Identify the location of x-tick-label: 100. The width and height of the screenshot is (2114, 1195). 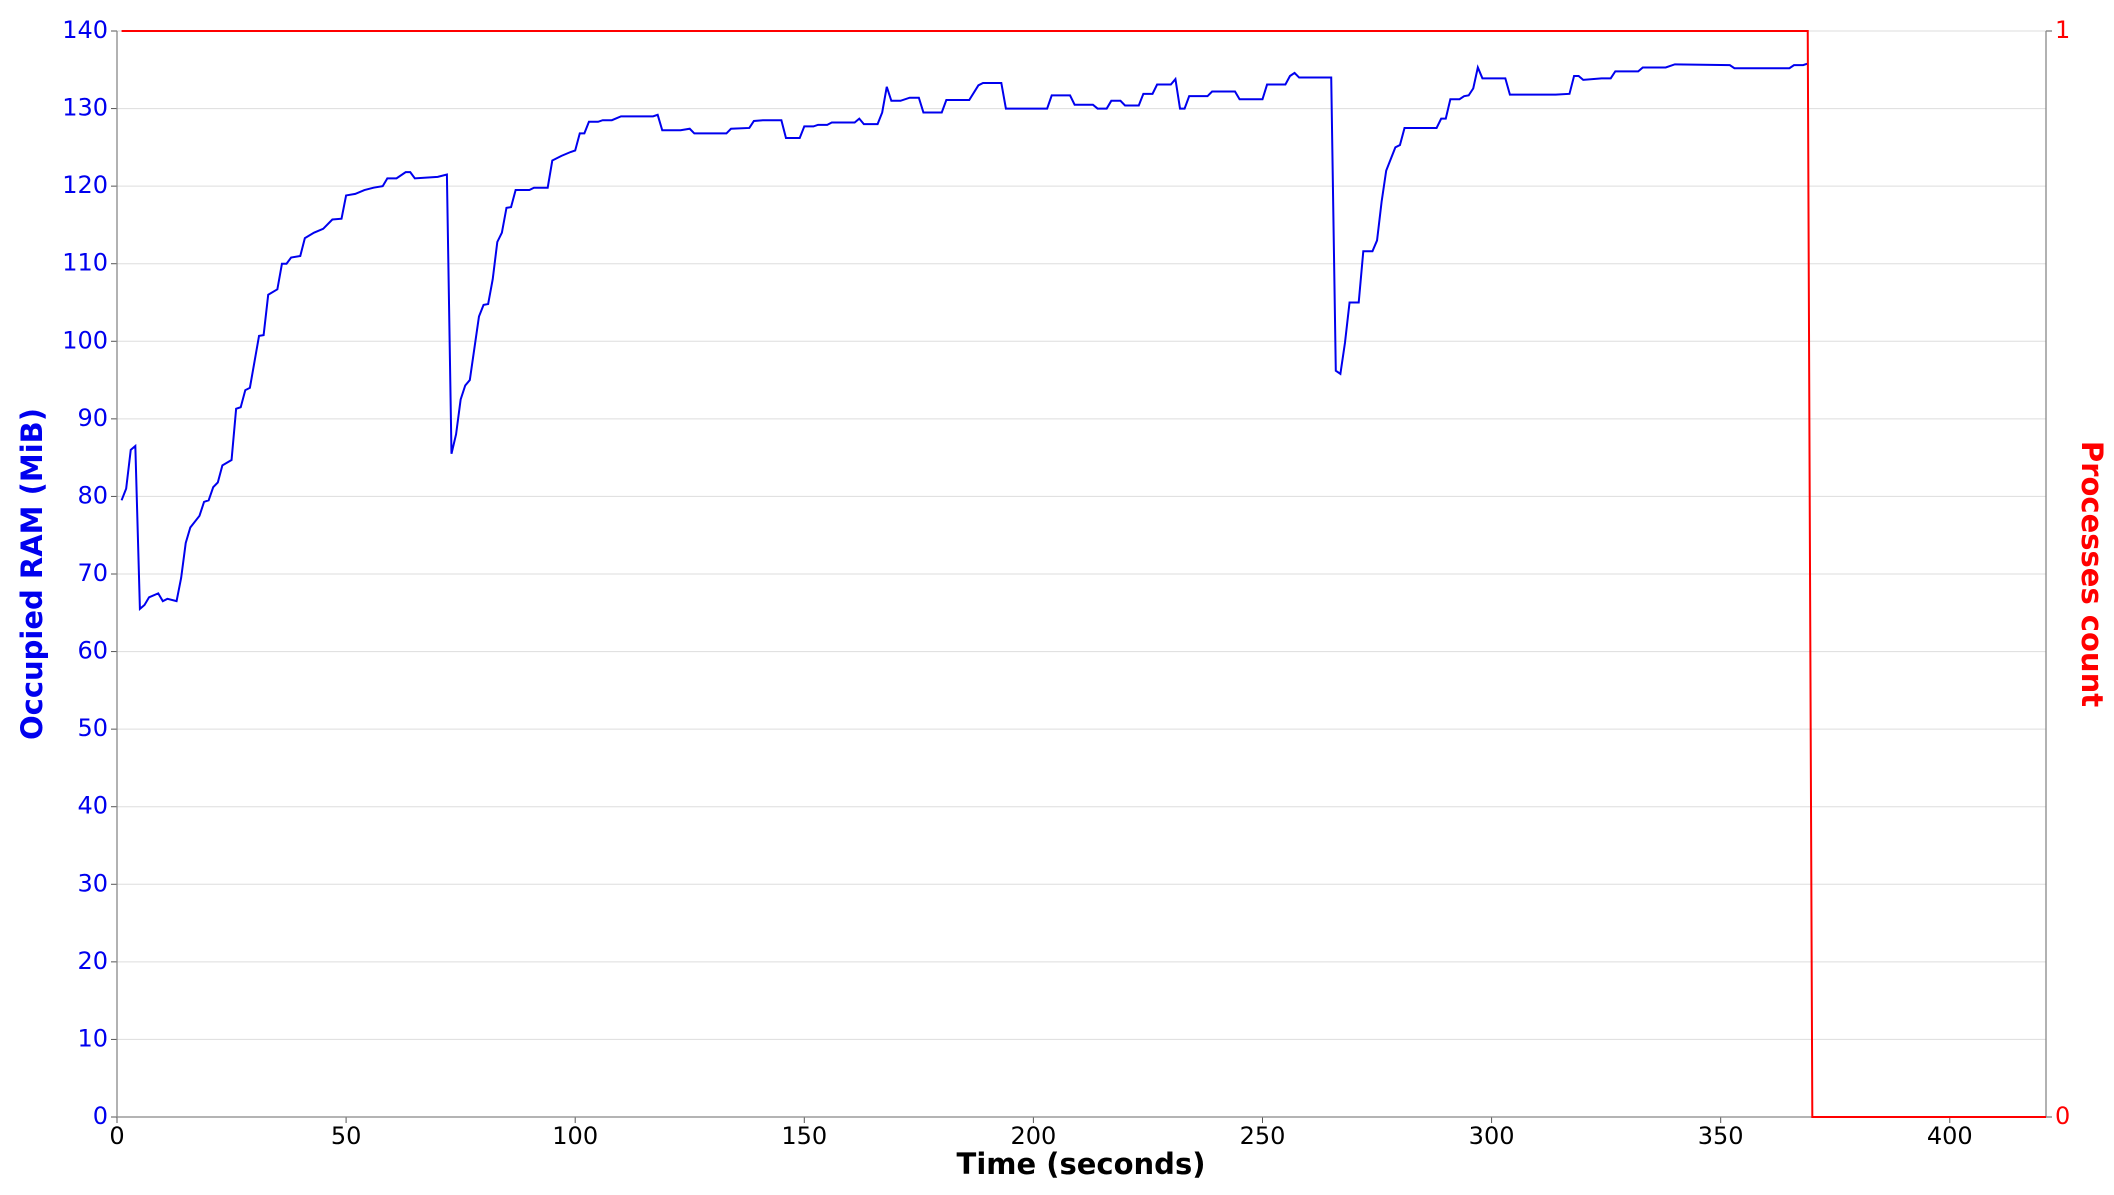
(575, 1136).